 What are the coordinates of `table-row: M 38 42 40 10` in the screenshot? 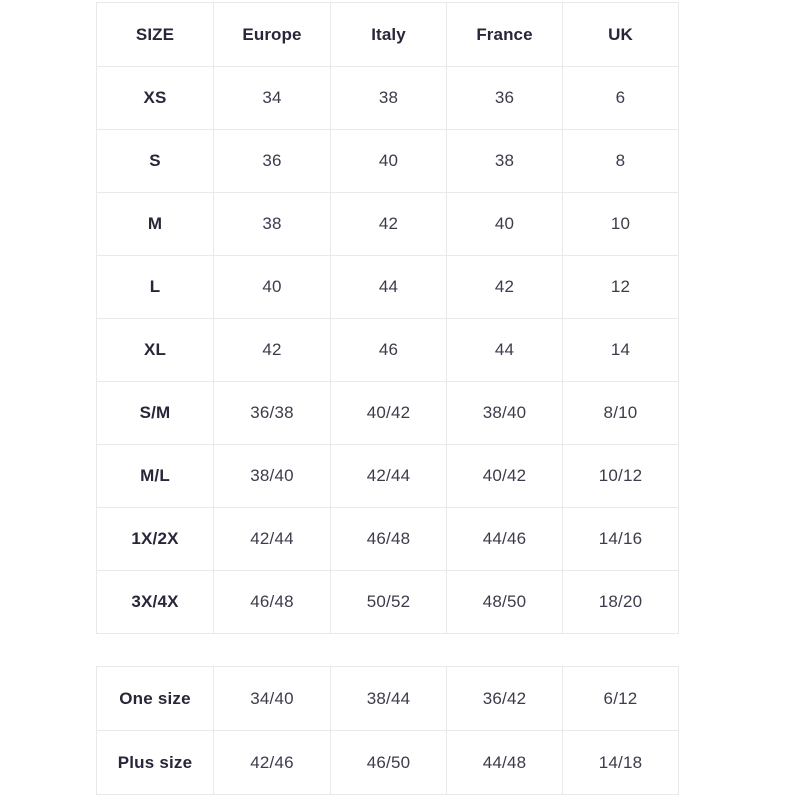 It's located at (387, 224).